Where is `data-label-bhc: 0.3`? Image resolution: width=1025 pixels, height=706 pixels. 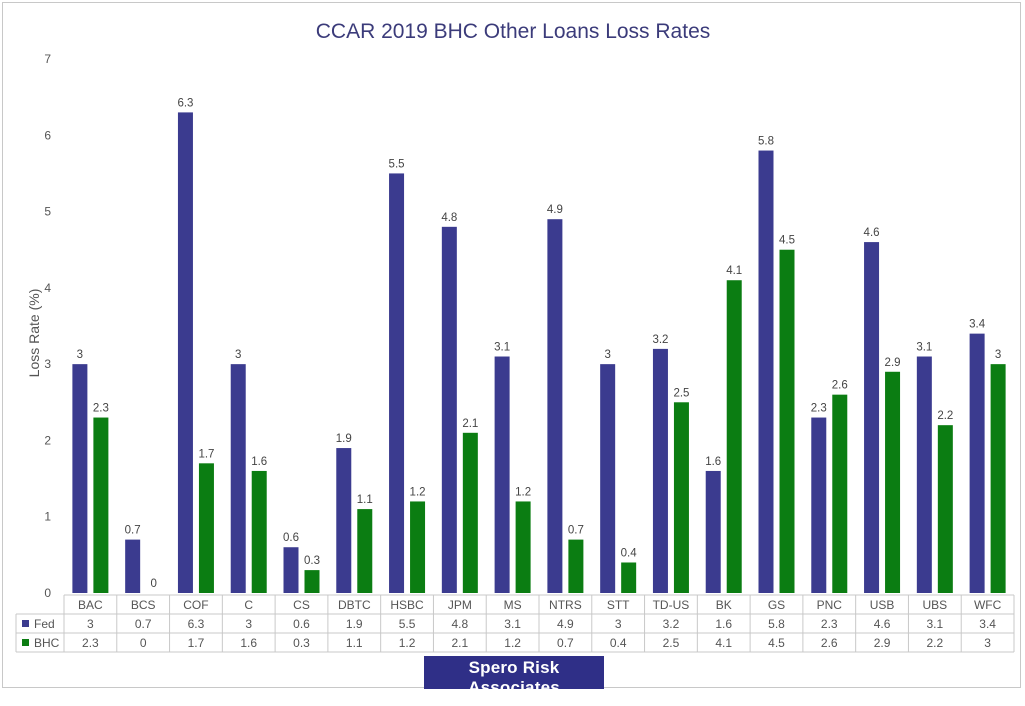
data-label-bhc: 0.3 is located at coordinates (312, 561).